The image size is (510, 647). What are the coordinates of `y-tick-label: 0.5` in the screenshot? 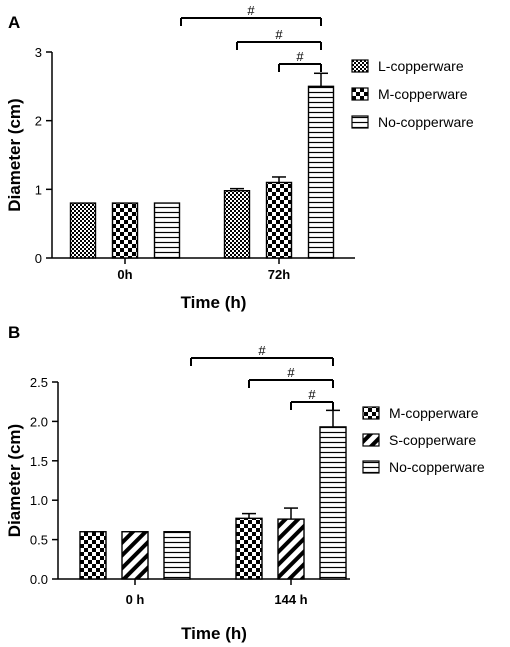 It's located at (39, 540).